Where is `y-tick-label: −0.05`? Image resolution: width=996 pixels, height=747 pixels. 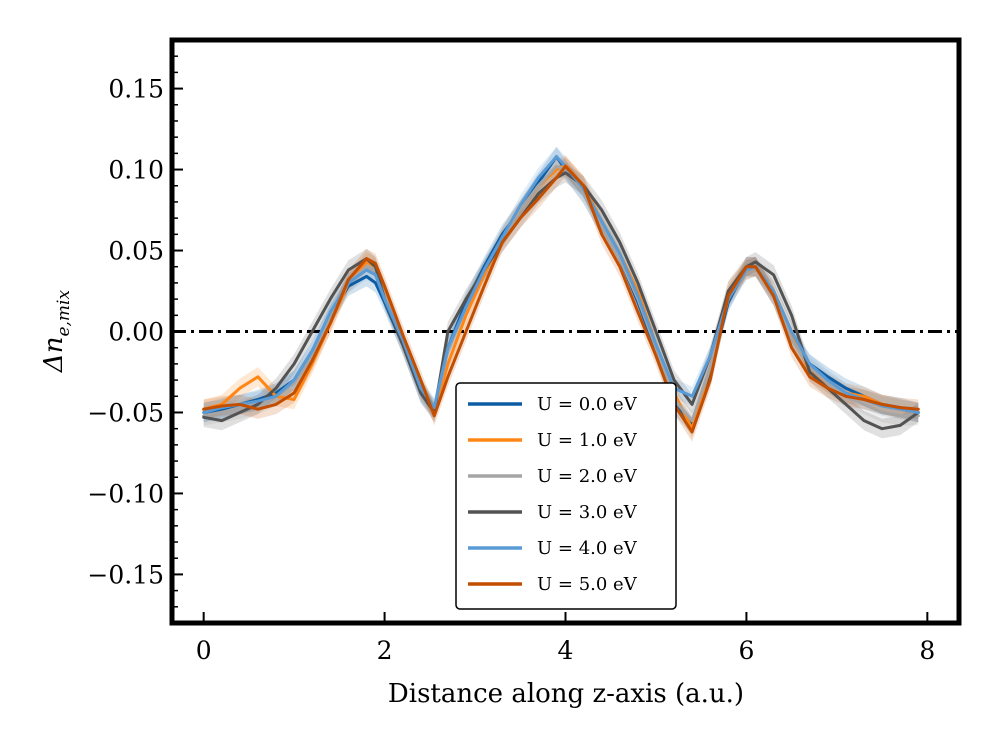
y-tick-label: −0.05 is located at coordinates (125, 412).